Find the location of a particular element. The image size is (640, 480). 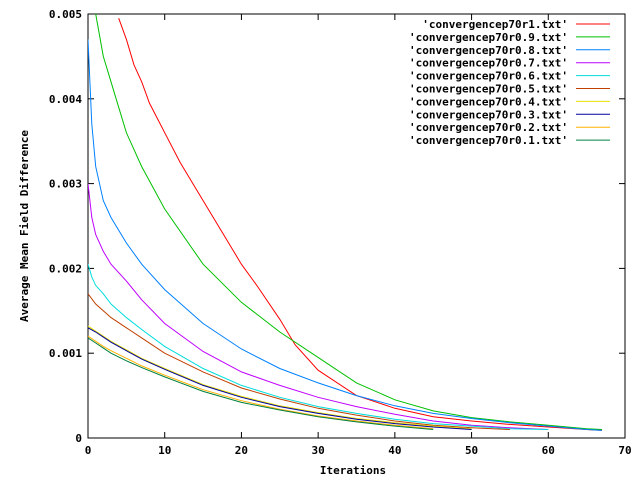

x-axis-title: Iterations is located at coordinates (353, 470).